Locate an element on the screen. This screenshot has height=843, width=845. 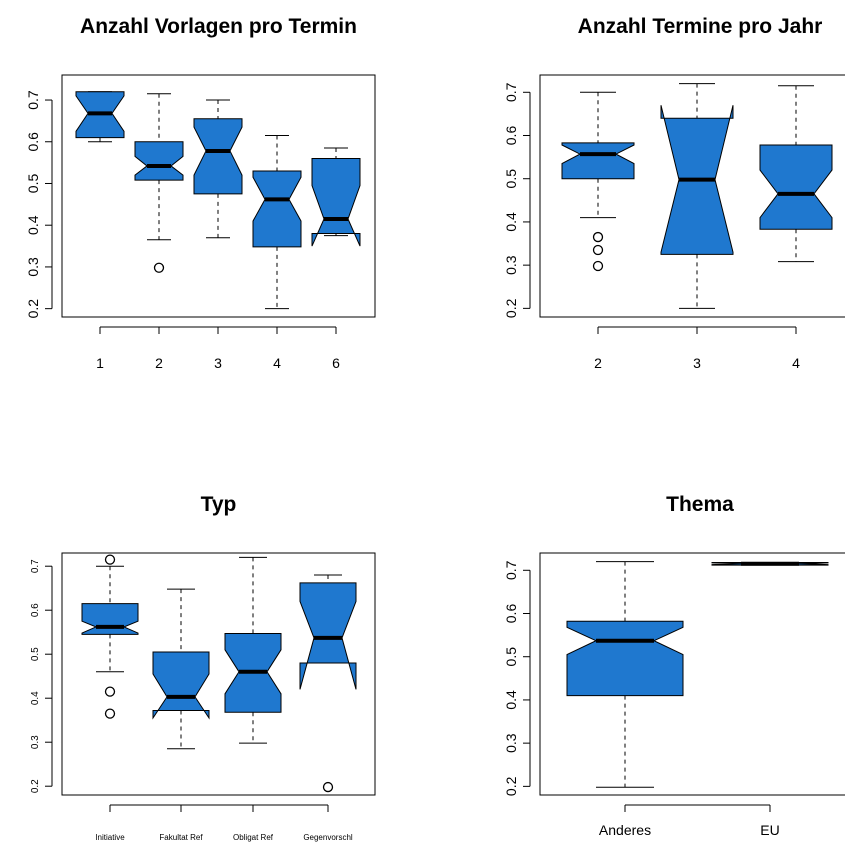
x-tick-label: 6 is located at coordinates (336, 363).